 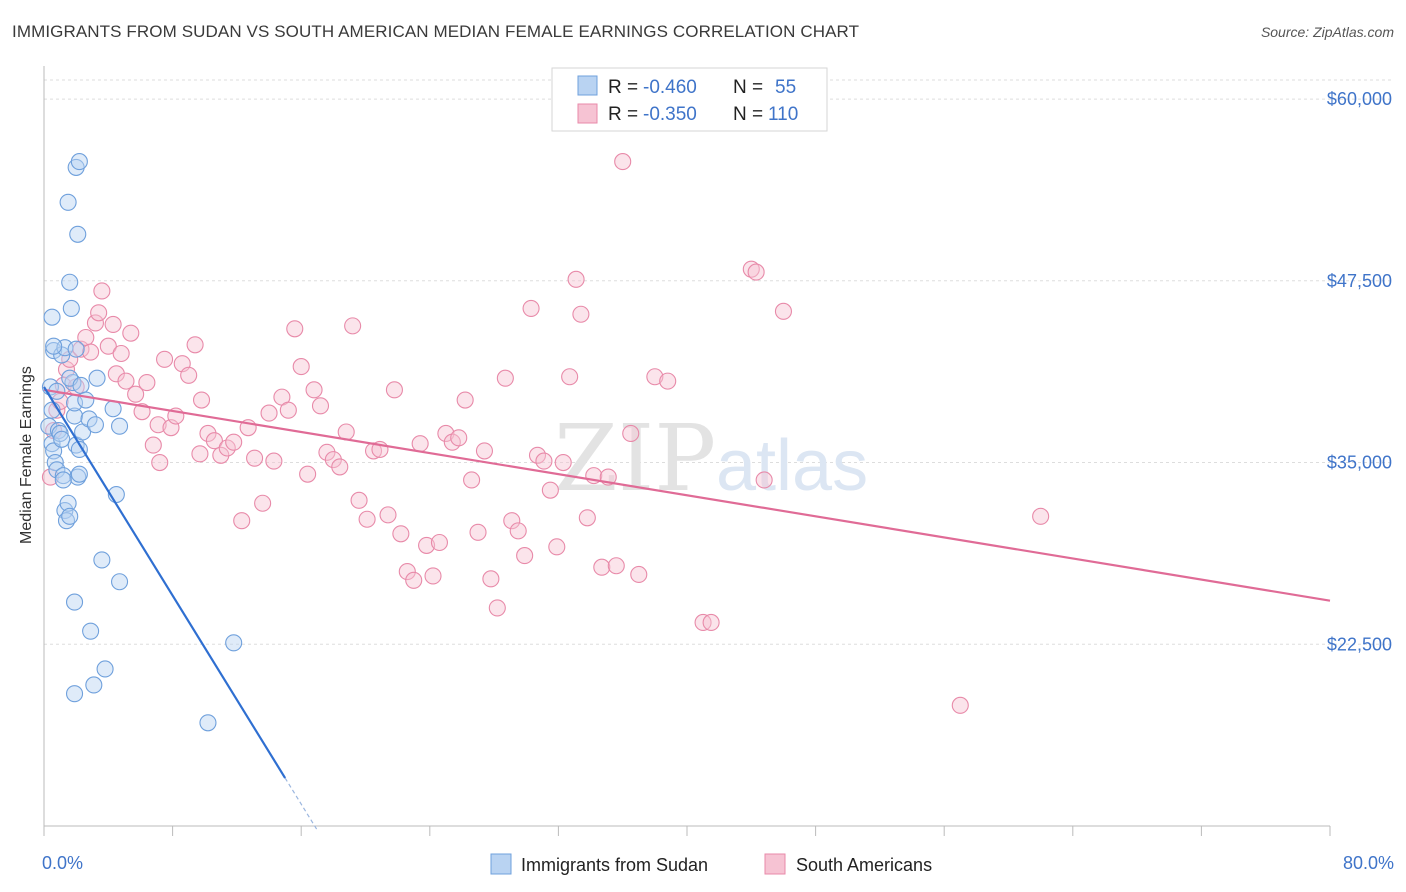 What do you see at coordinates (689, 99) in the screenshot?
I see `correlation-legend: R = -0.460 N = 55 R = -0.350 N = 110` at bounding box center [689, 99].